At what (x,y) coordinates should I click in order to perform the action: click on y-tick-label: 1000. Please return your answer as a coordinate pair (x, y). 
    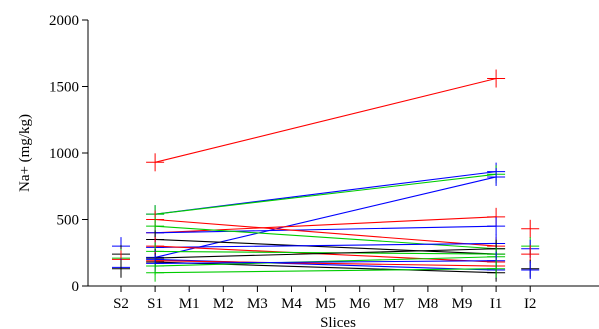
    Looking at the image, I should click on (64, 154).